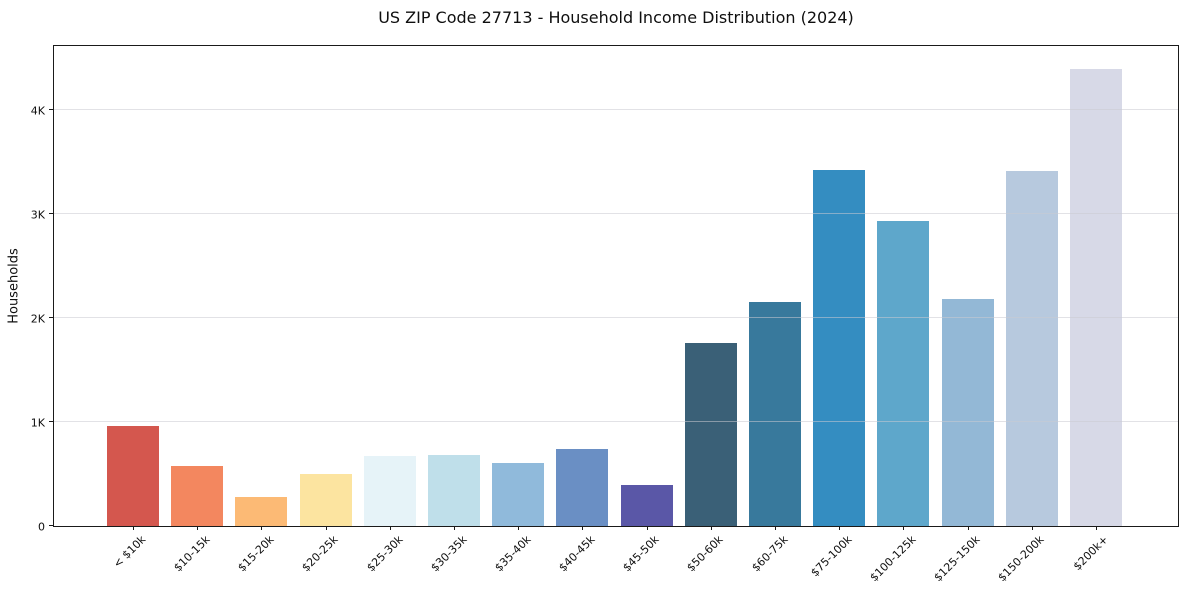 This screenshot has width=1189, height=590. I want to click on x-tick-label: $150-200k, so click(1021, 559).